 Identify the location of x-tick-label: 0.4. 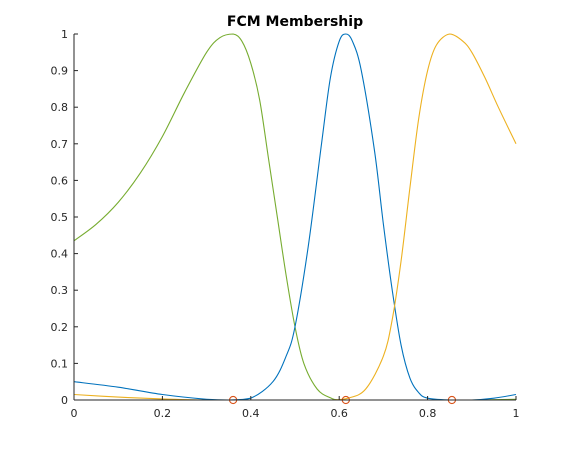
(251, 413).